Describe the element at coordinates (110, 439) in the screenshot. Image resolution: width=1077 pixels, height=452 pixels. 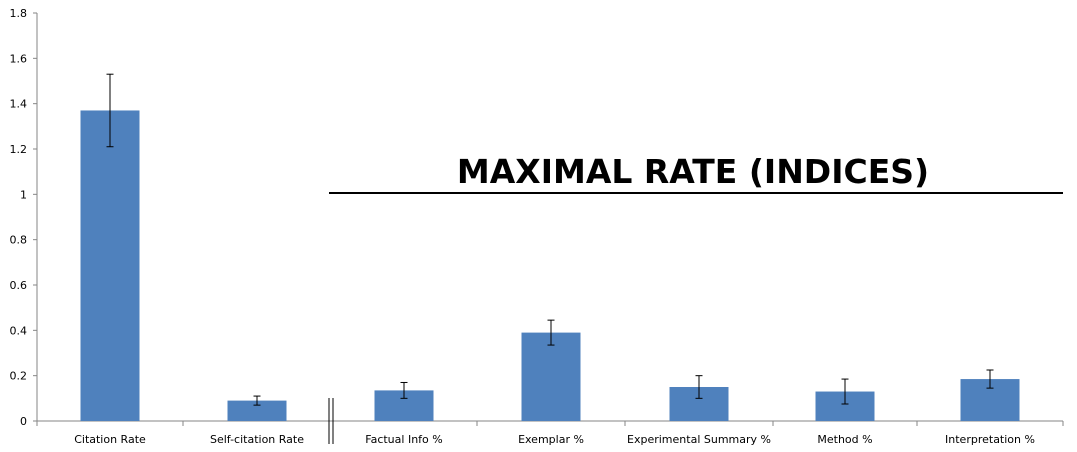
I see `category-label: Citation Rate` at that location.